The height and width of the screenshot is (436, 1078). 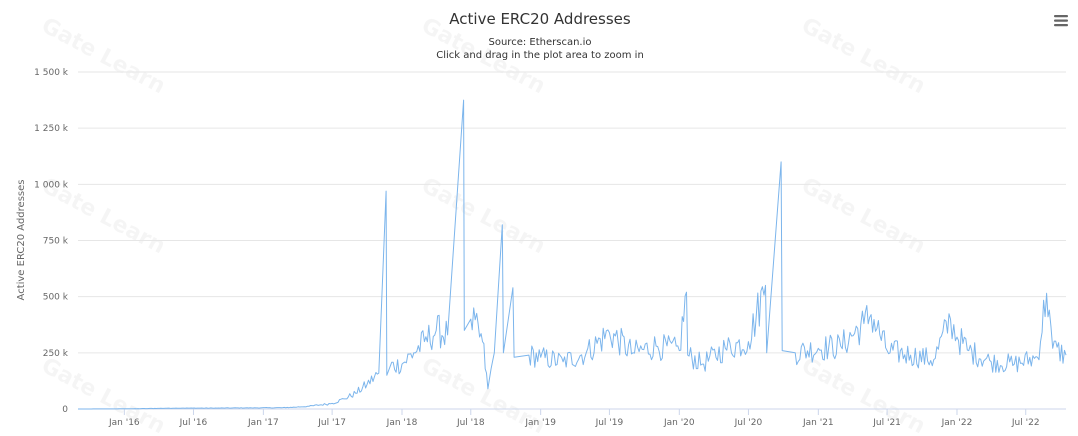 What do you see at coordinates (540, 19) in the screenshot?
I see `chart-title: Active ERC20 Addresses` at bounding box center [540, 19].